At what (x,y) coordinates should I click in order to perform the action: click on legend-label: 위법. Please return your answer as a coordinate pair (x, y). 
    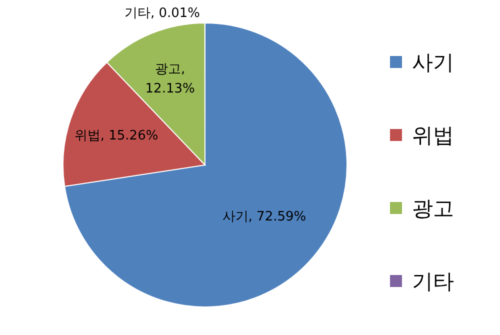
    Looking at the image, I should click on (433, 135).